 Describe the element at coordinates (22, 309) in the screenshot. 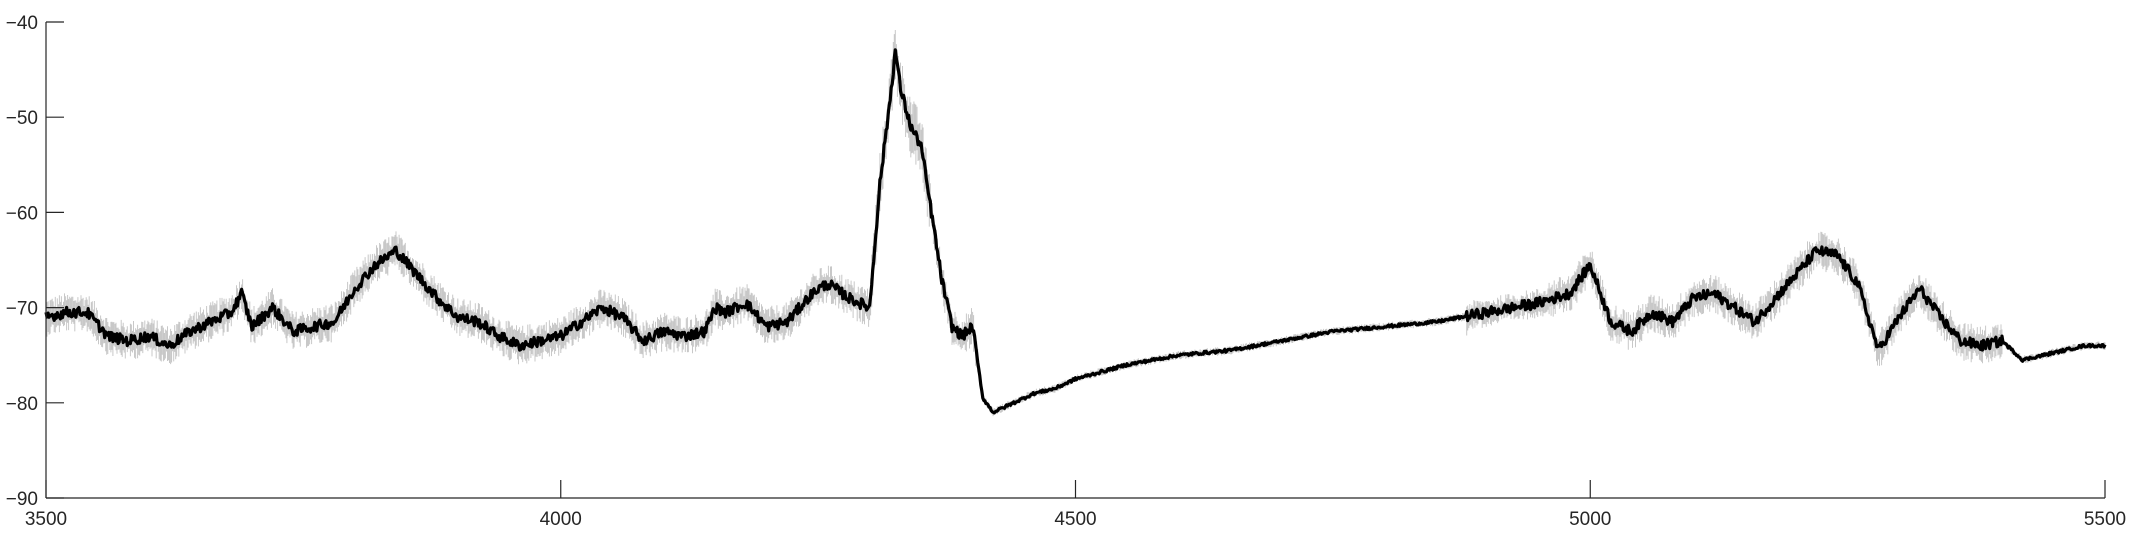

I see `y-tick-label: −70` at that location.